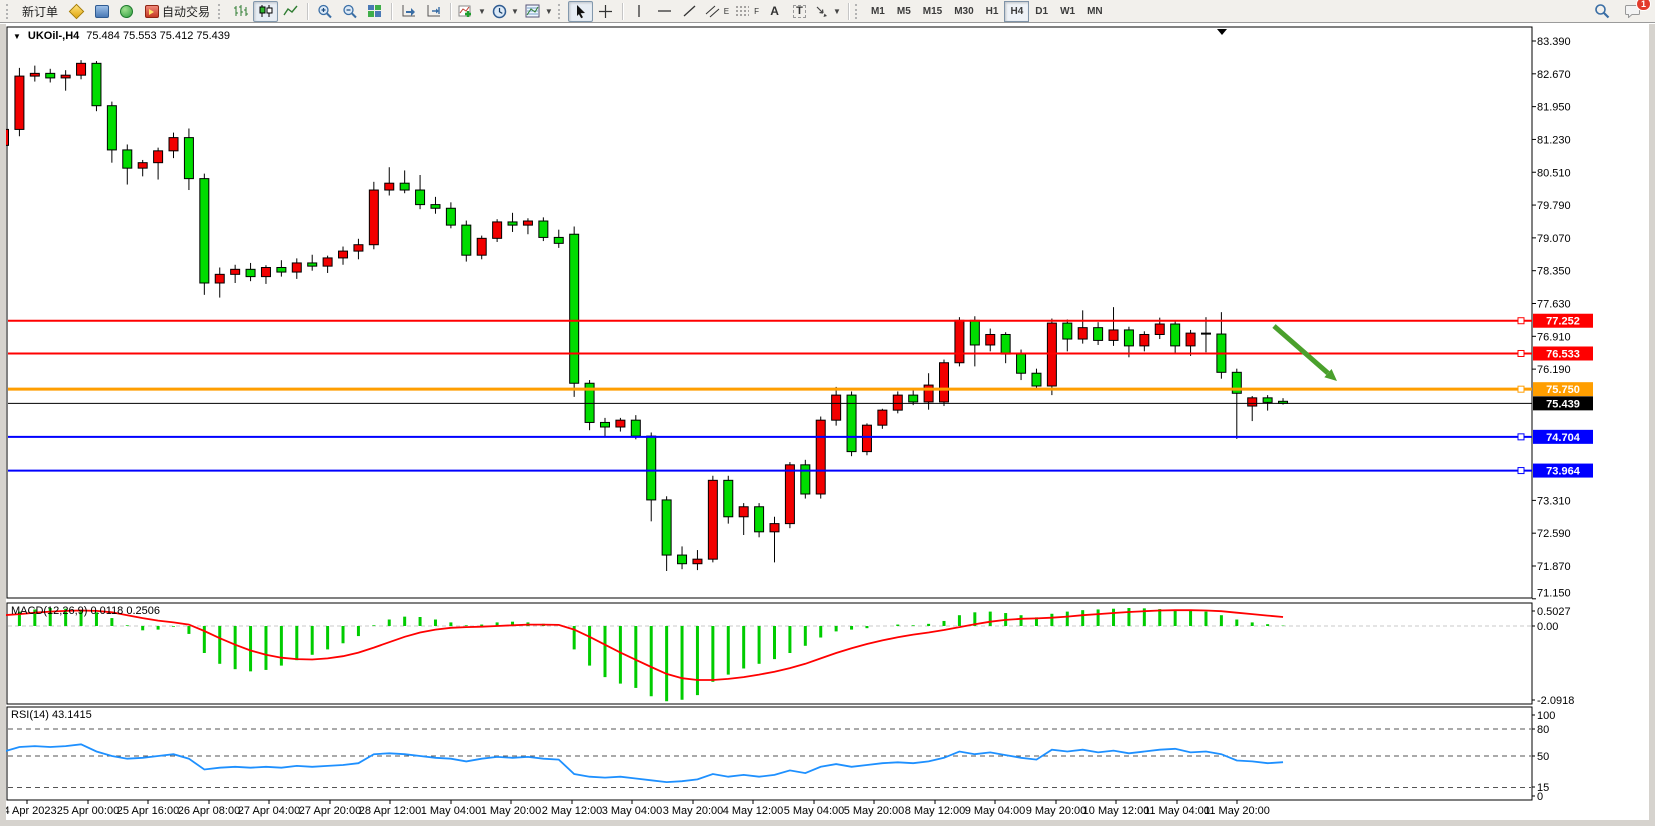  Describe the element at coordinates (186, 11) in the screenshot. I see `autotrading-label: 自动交易` at that location.